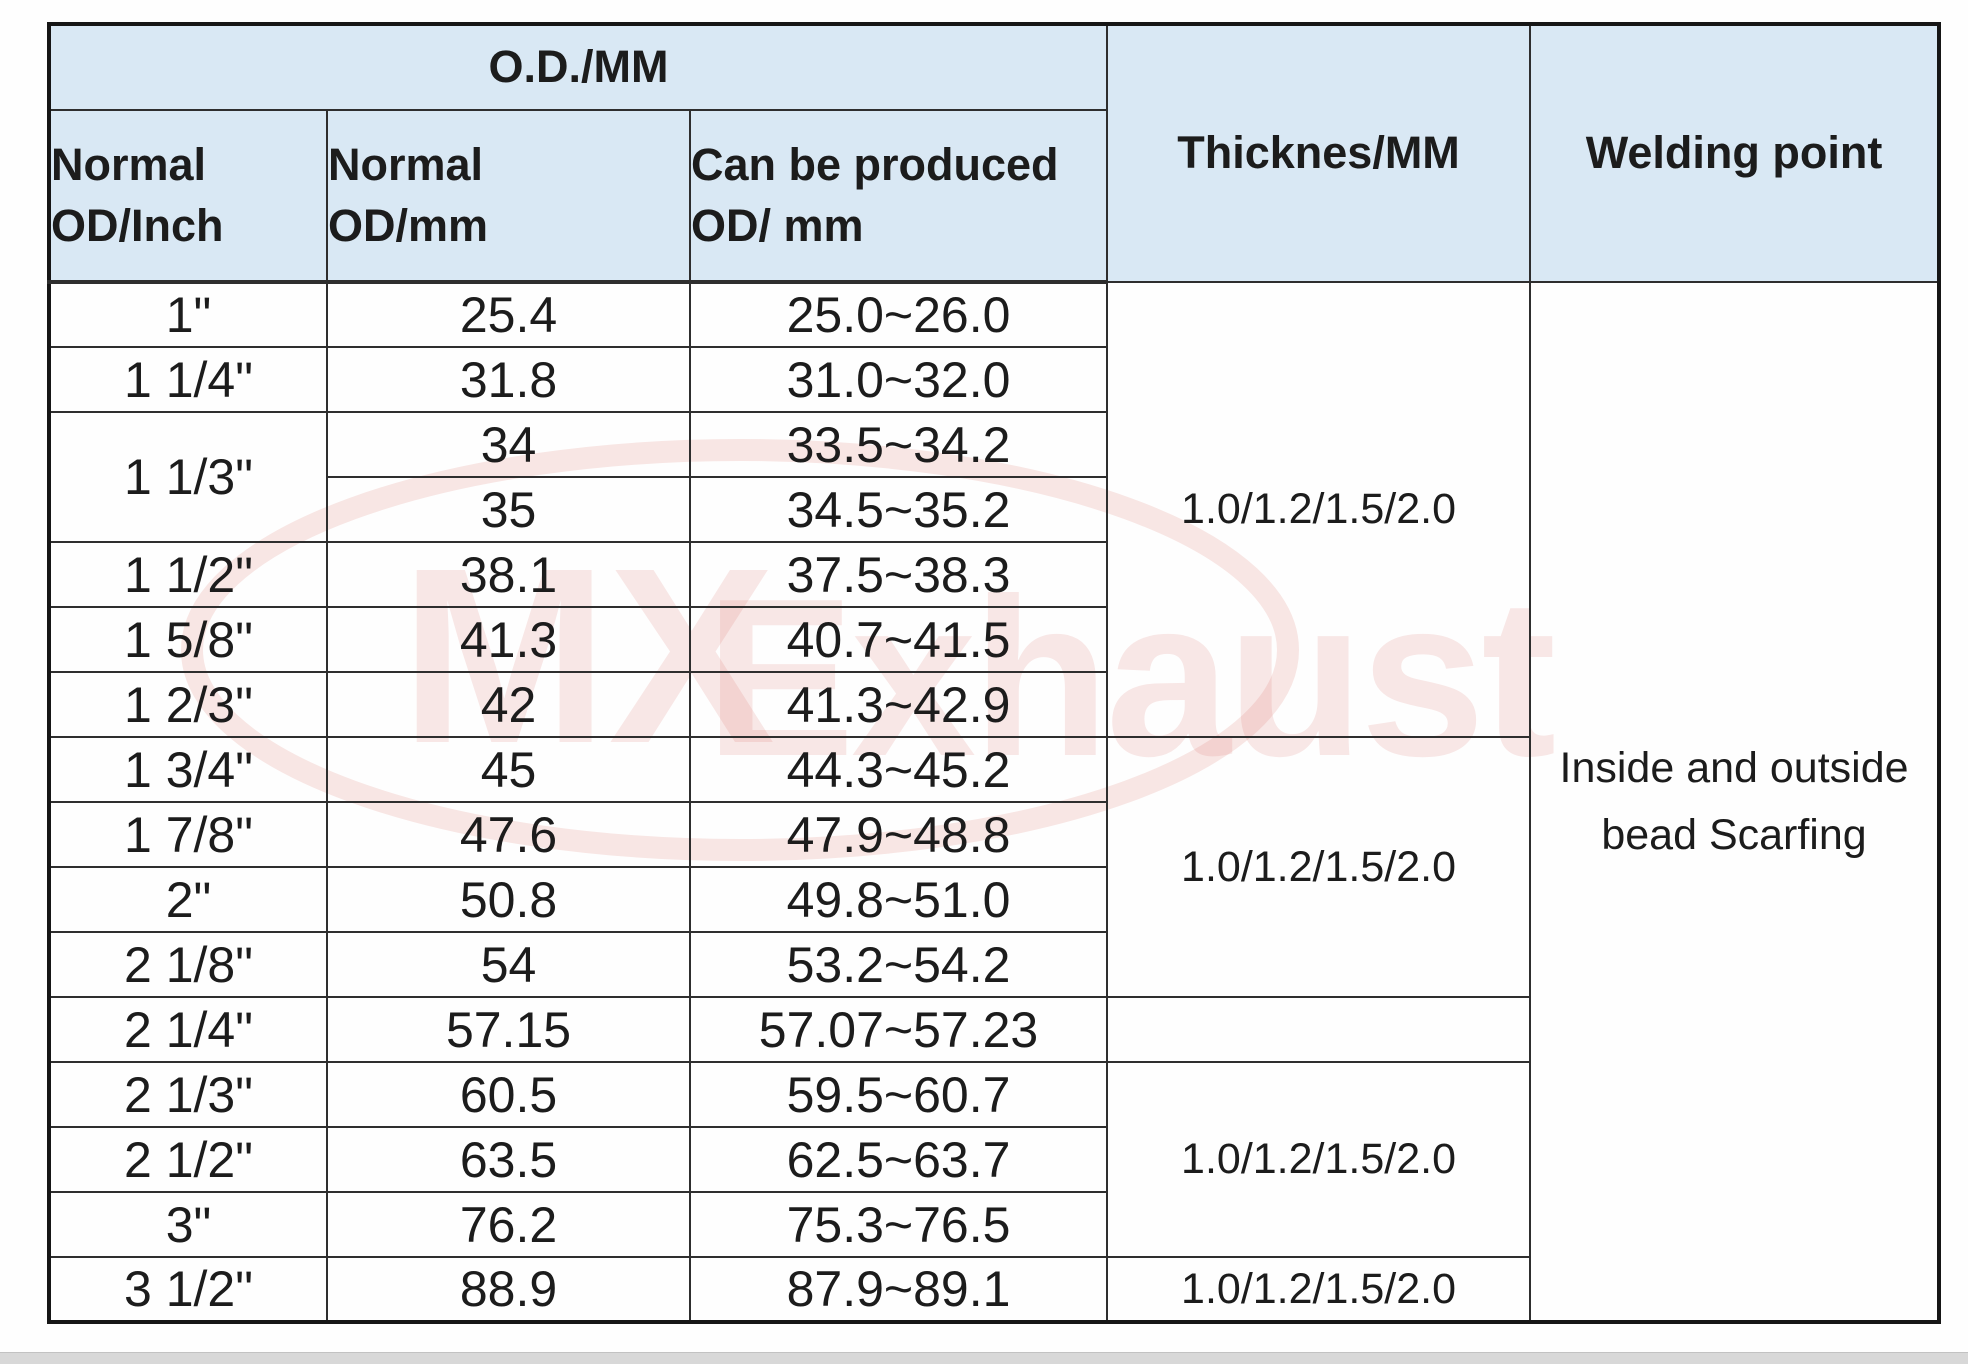  What do you see at coordinates (188, 574) in the screenshot?
I see `inch-cell: 1 1/2"` at bounding box center [188, 574].